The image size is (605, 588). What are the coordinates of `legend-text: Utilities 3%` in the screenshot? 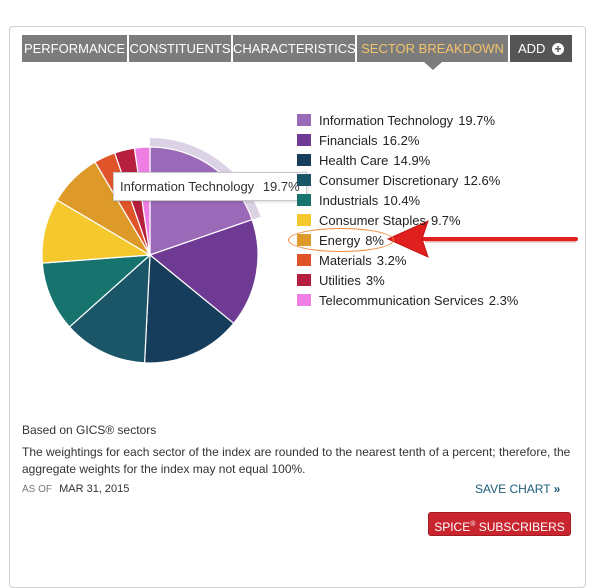 It's located at (352, 280).